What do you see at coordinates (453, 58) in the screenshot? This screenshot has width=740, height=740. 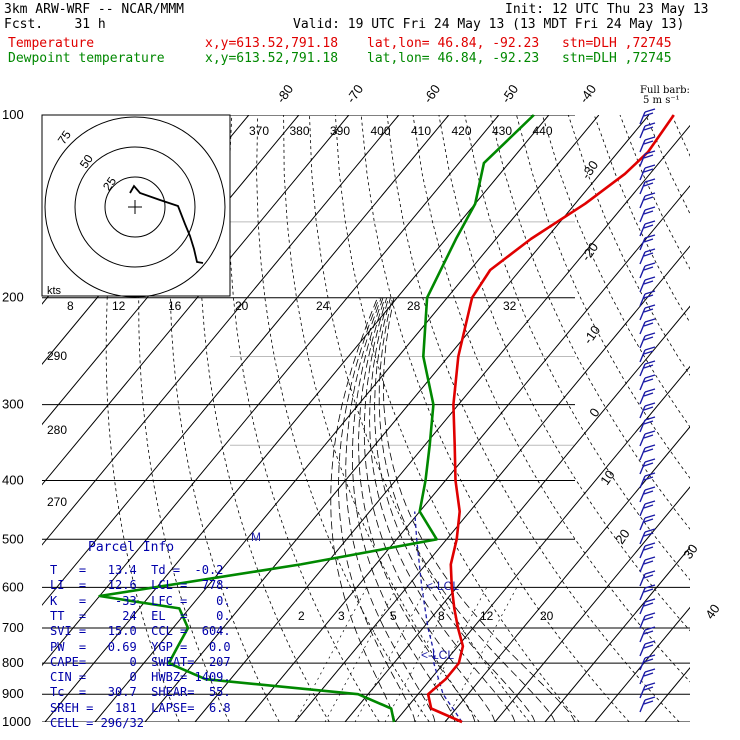 I see `dewpoint-latlon: lat,lon= 46.84, -92.23` at bounding box center [453, 58].